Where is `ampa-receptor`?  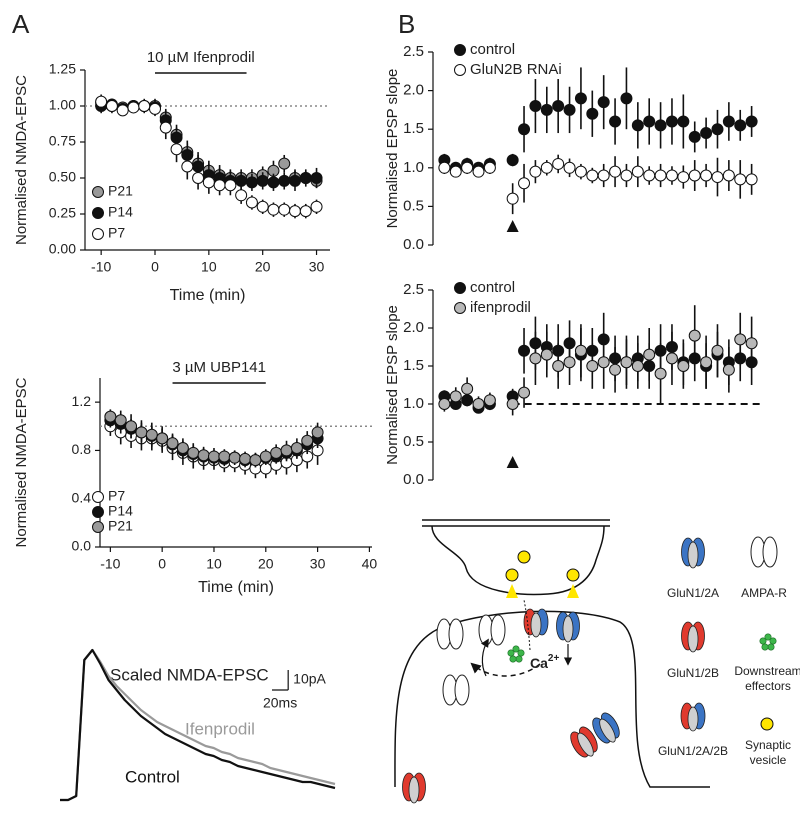
ampa-receptor is located at coordinates (456, 690).